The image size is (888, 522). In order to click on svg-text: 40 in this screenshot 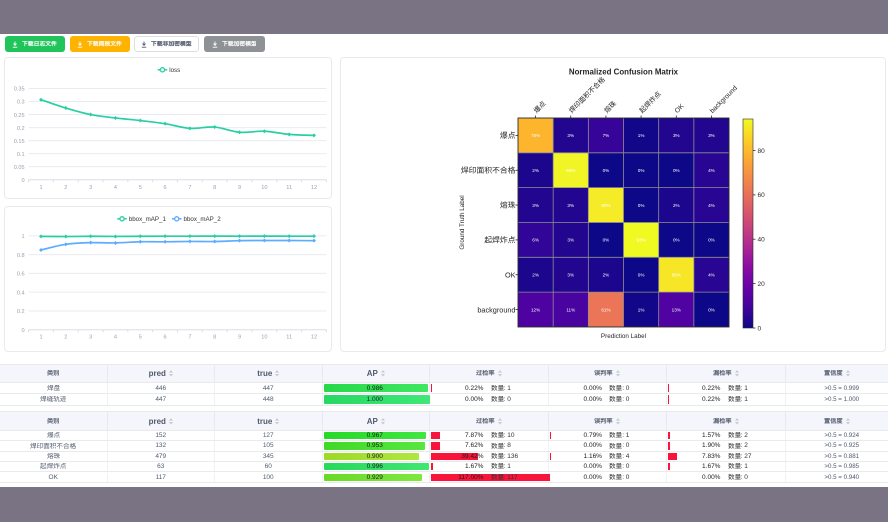, I will do `click(762, 240)`.